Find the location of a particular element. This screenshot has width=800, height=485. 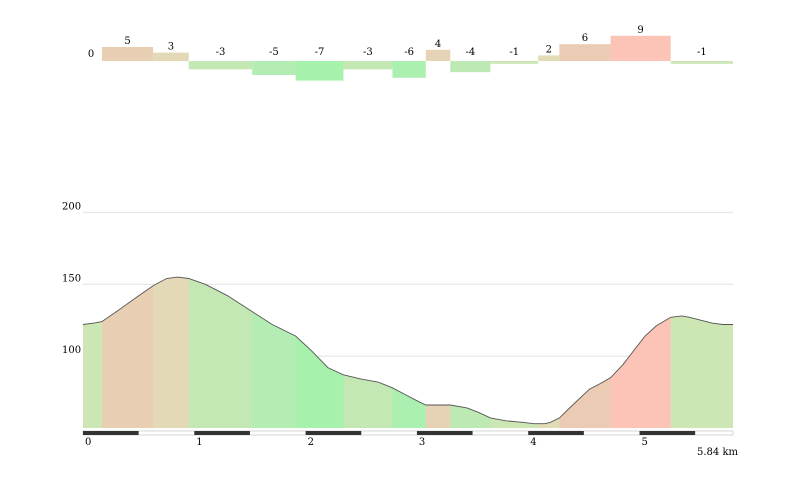

gradient-bar-label-0: 5 is located at coordinates (127, 41).